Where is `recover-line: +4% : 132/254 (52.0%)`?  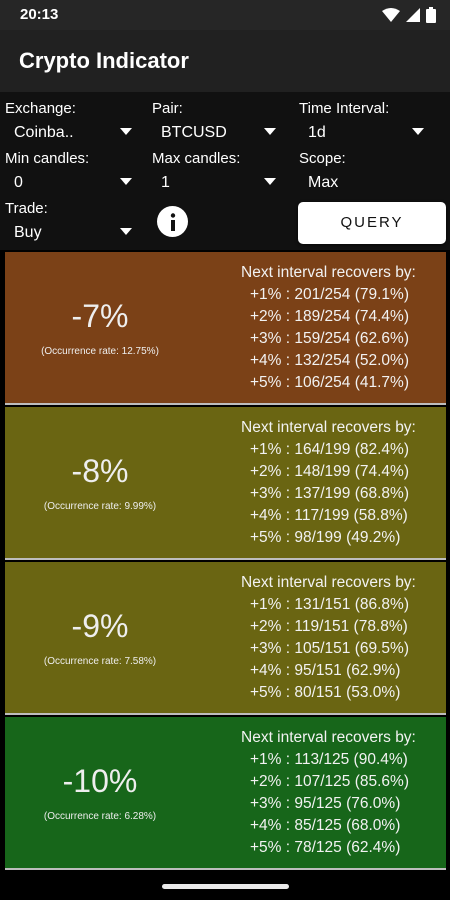 recover-line: +4% : 132/254 (52.0%) is located at coordinates (329, 360).